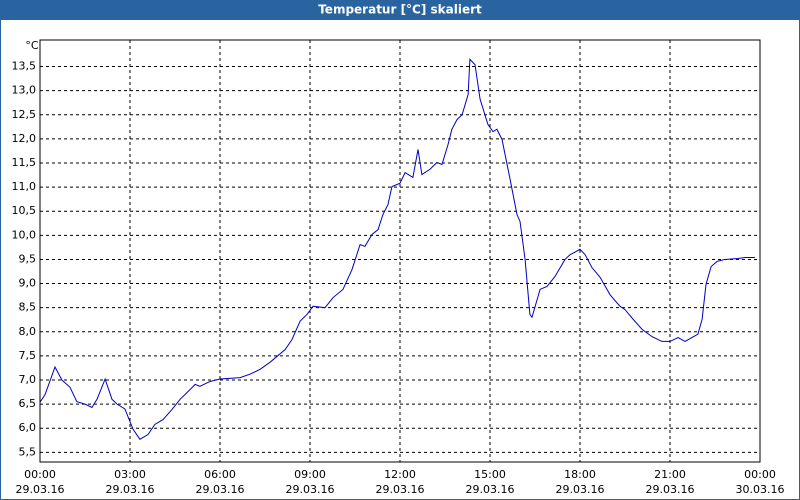  Describe the element at coordinates (24, 90) in the screenshot. I see `y-tick-label: 13,0` at that location.